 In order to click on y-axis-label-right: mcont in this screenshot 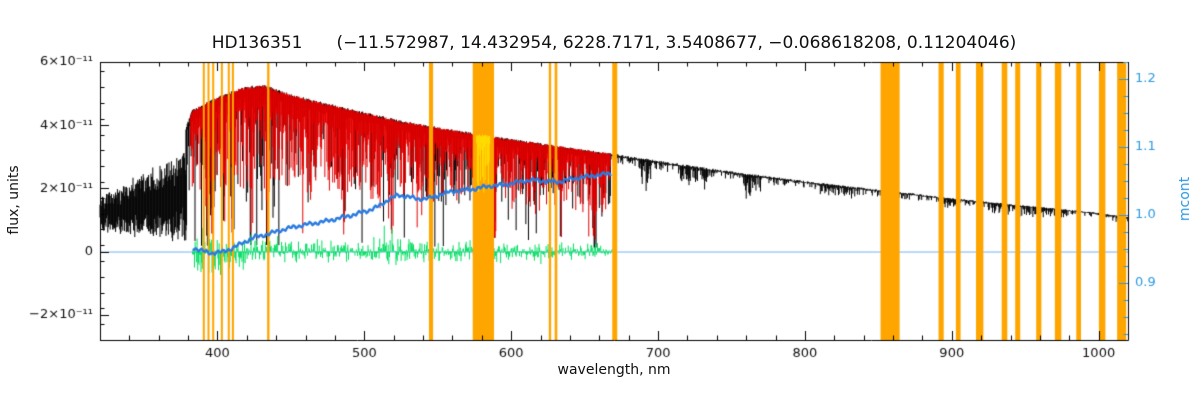, I will do `click(1185, 199)`.